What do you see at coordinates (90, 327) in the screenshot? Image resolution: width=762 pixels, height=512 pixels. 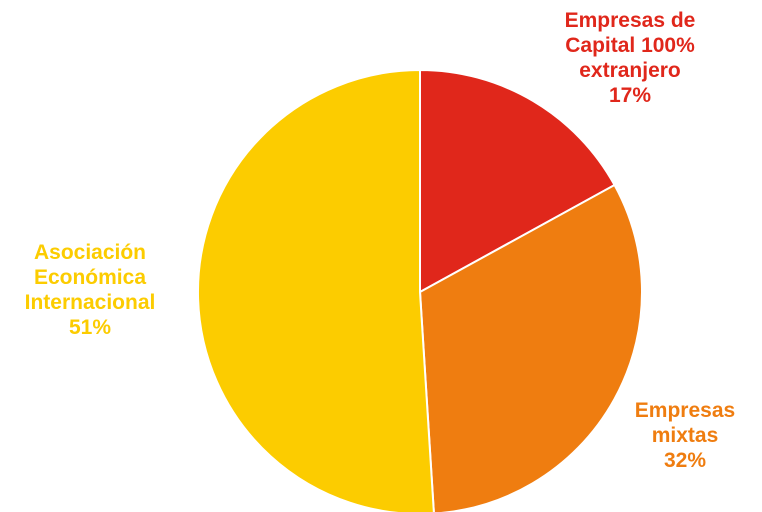 I see `slice-label-asociacion-pct: 51%` at bounding box center [90, 327].